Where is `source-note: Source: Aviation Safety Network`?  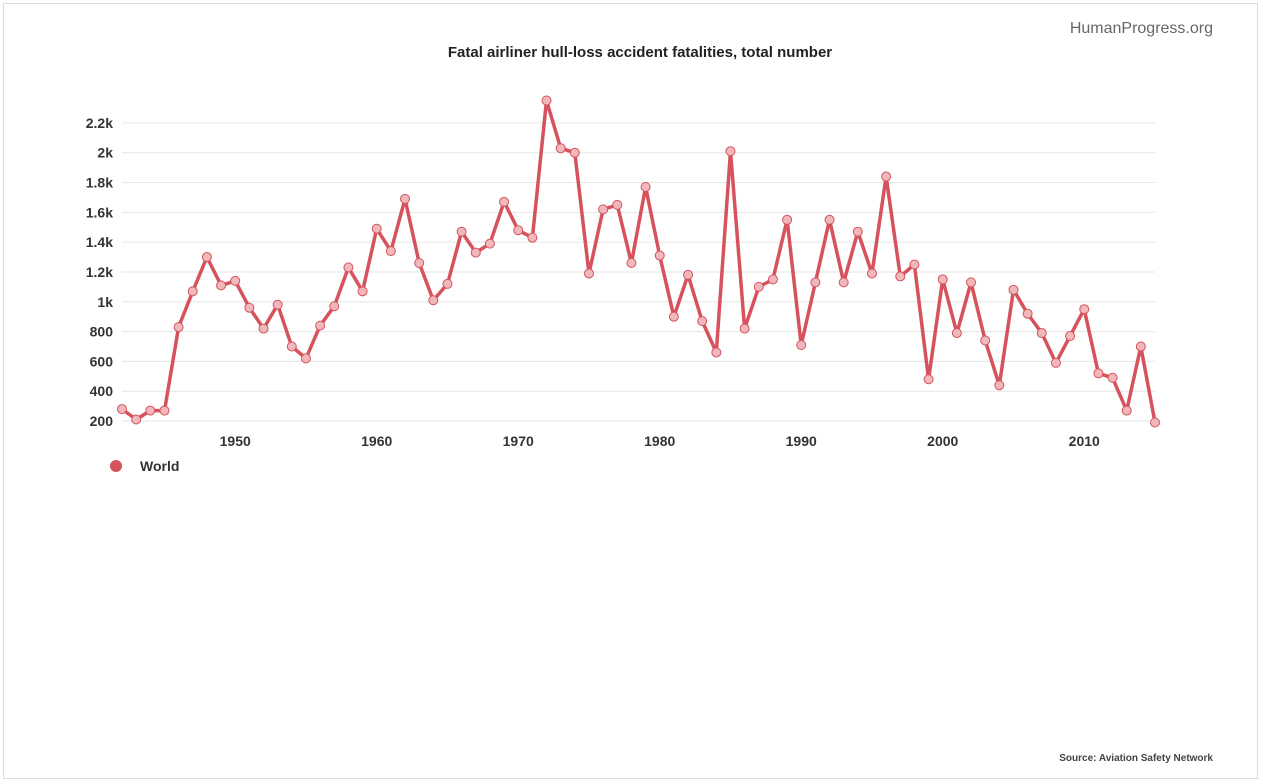 source-note: Source: Aviation Safety Network is located at coordinates (1136, 758).